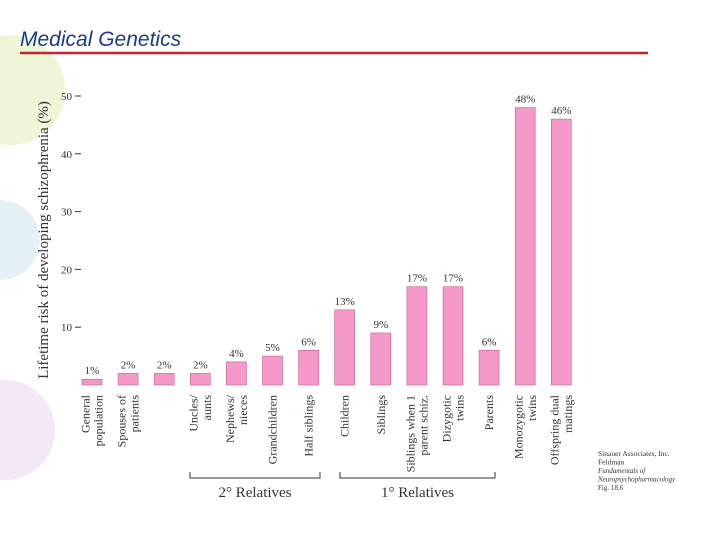 The width and height of the screenshot is (720, 540). I want to click on x-tick-label: Nephews/nieces, so click(236, 418).